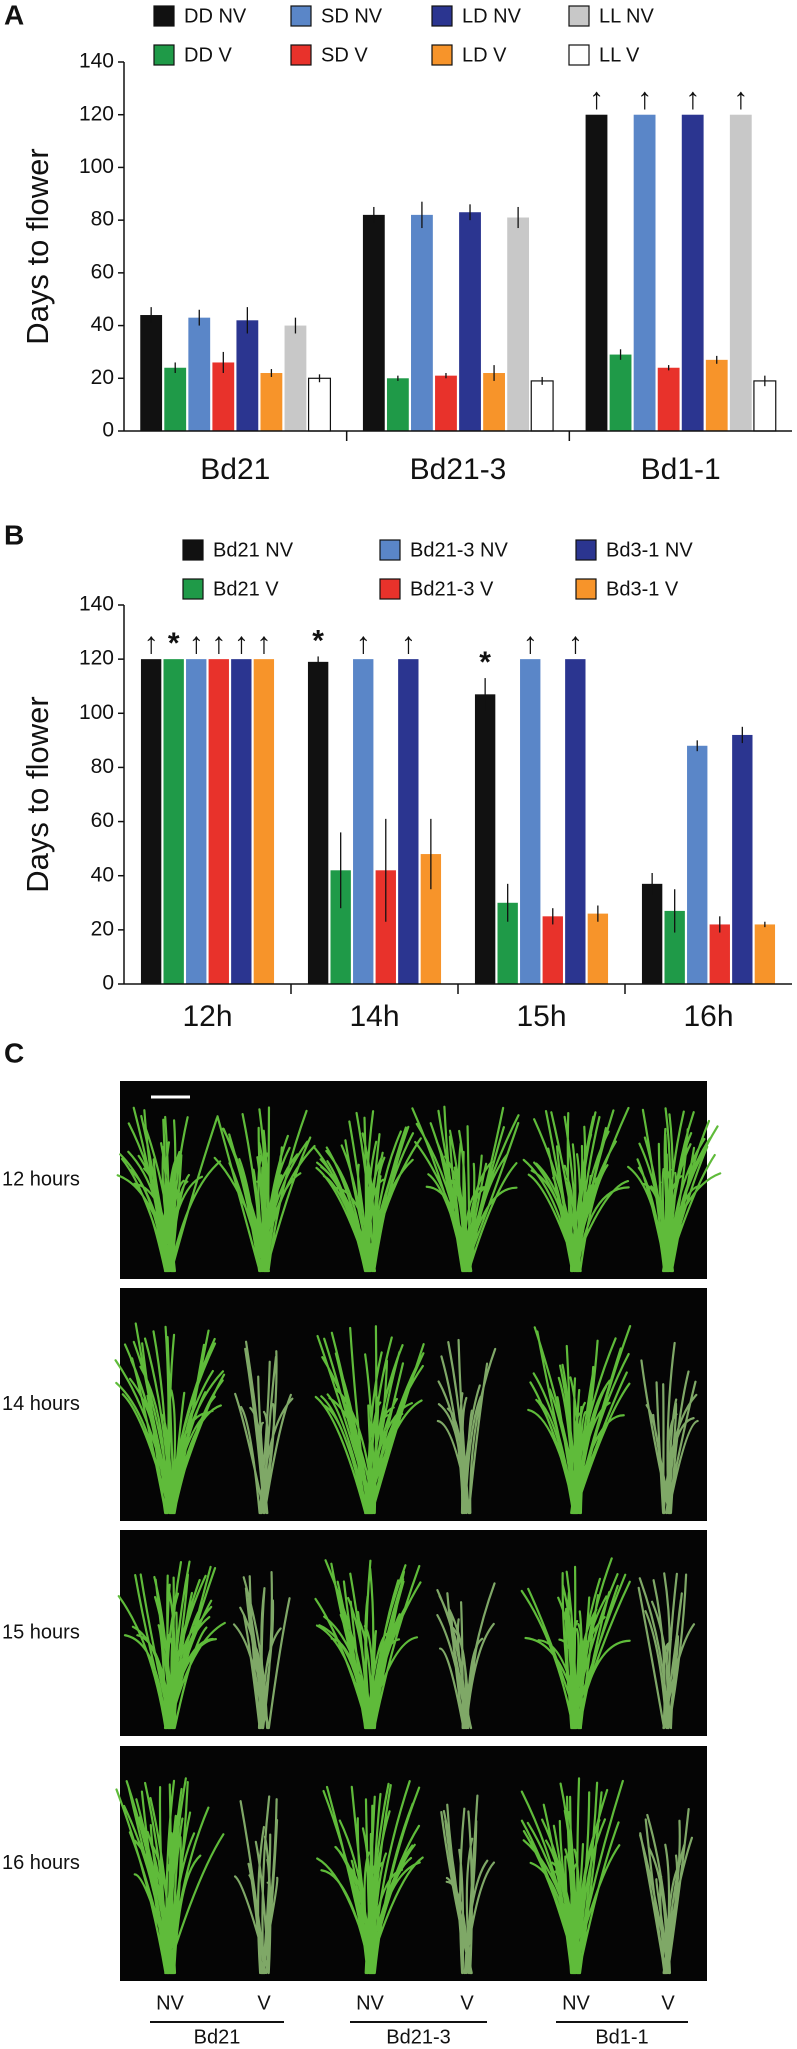  Describe the element at coordinates (235, 469) in the screenshot. I see `x-tick-label: Bd21` at that location.